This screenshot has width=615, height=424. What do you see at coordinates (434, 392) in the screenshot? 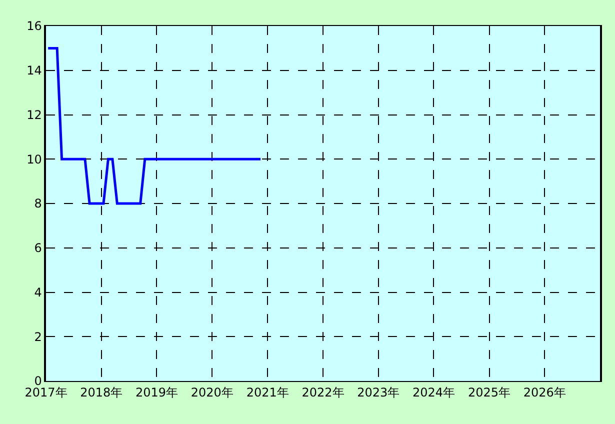
I see `x-tick-label: 2024年` at bounding box center [434, 392].